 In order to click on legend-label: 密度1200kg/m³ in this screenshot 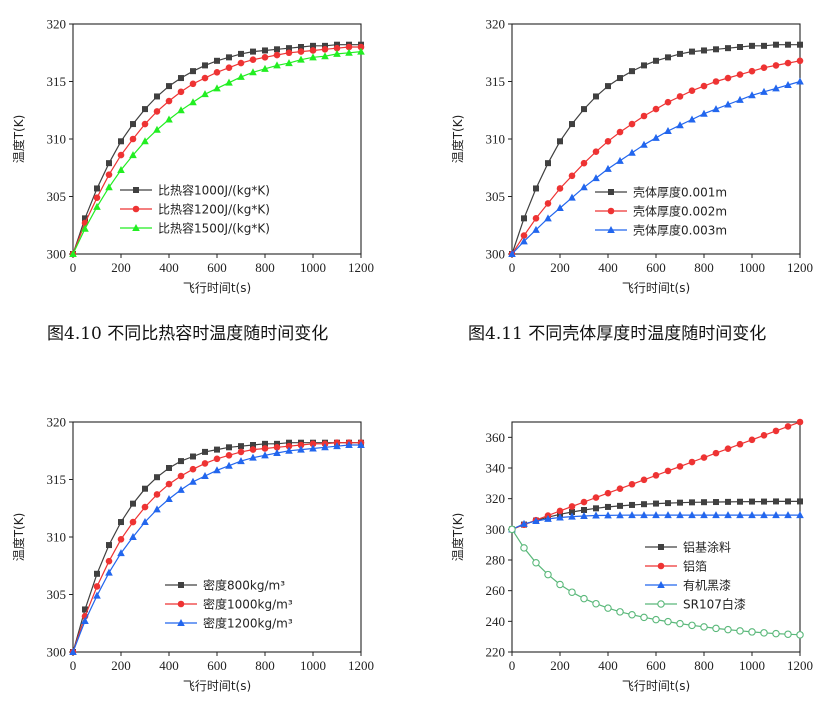, I will do `click(248, 623)`.